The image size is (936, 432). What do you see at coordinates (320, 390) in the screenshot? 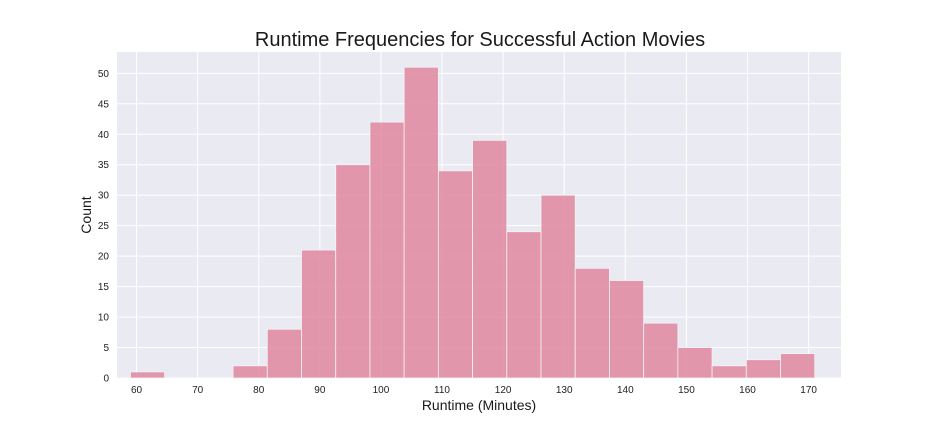
I see `x-tick-label: 90` at bounding box center [320, 390].